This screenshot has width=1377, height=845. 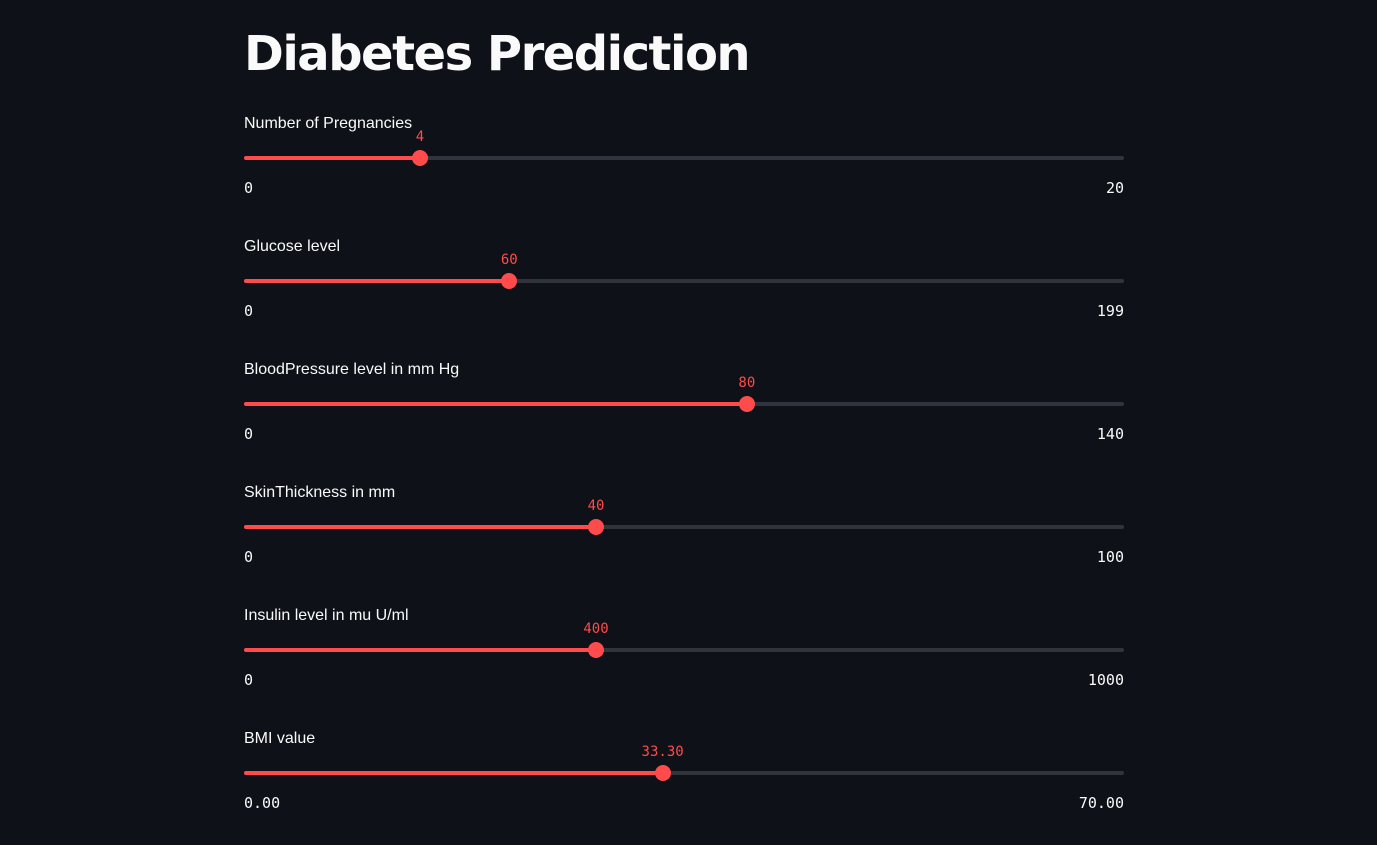 What do you see at coordinates (747, 383) in the screenshot?
I see `slider-value: 80` at bounding box center [747, 383].